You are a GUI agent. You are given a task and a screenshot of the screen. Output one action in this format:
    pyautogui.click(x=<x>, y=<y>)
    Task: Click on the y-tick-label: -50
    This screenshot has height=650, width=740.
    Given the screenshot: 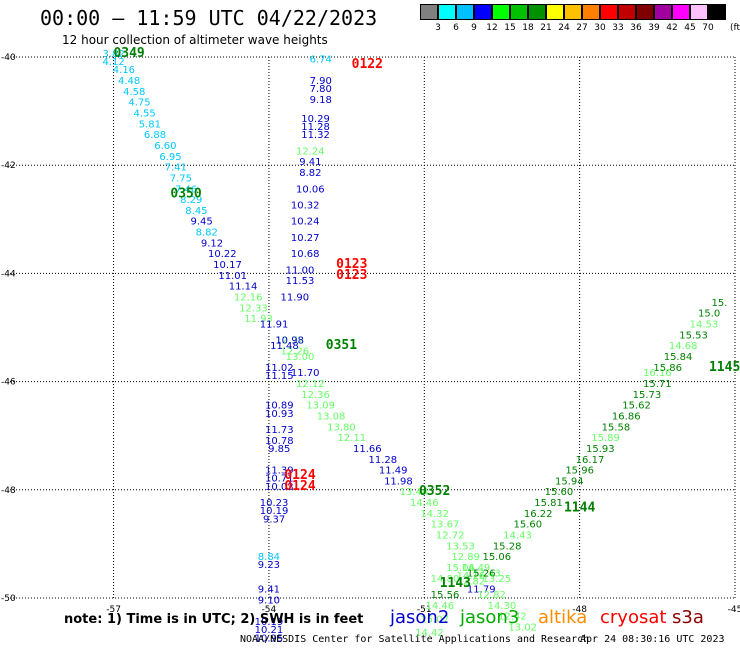 What is the action you would take?
    pyautogui.click(x=8, y=599)
    